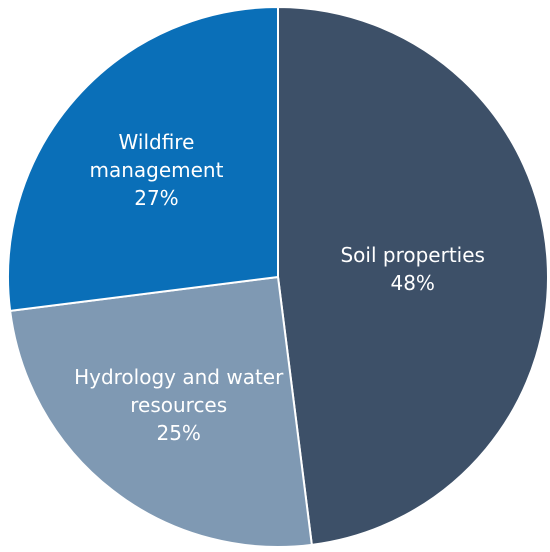 The image size is (550, 552). What do you see at coordinates (412, 254) in the screenshot?
I see `category-label: Soil properties` at bounding box center [412, 254].